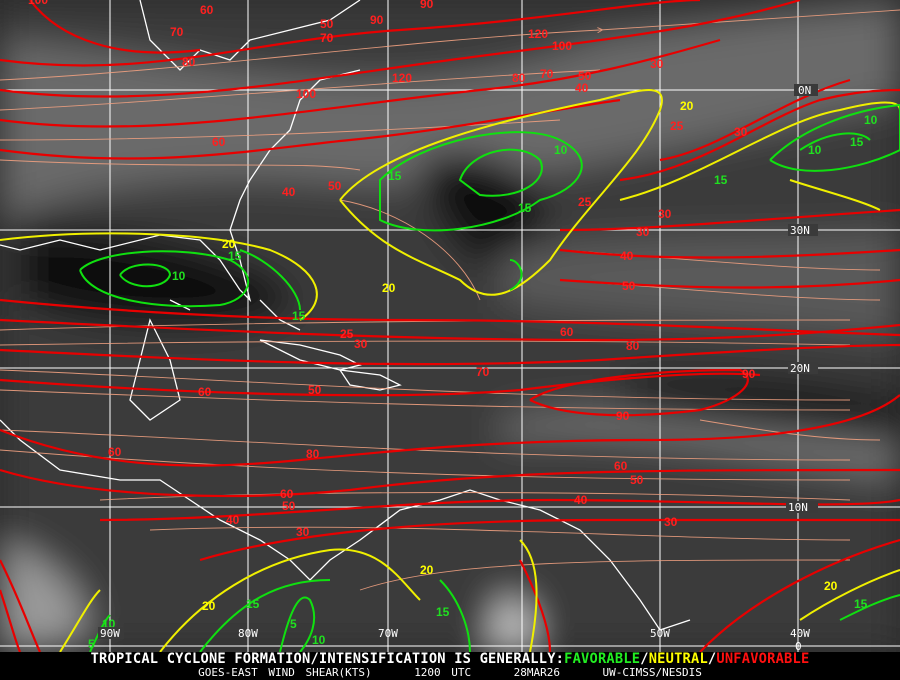 This screenshot has height=680, width=900. What do you see at coordinates (652, 672) in the screenshot?
I see `source: UW-CIMSS/NESDIS` at bounding box center [652, 672].